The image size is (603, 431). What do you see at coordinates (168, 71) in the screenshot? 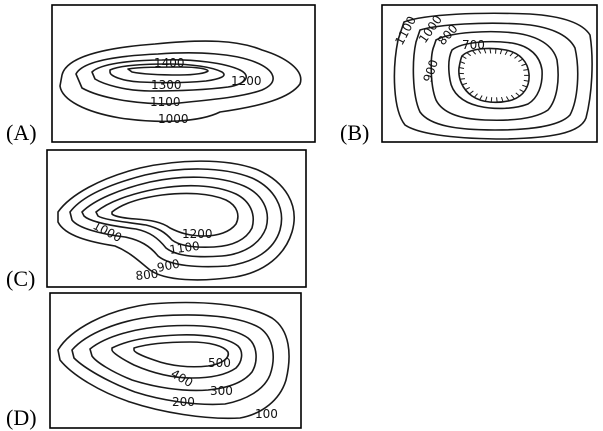
I see `map-a-contour-inner` at bounding box center [168, 71].